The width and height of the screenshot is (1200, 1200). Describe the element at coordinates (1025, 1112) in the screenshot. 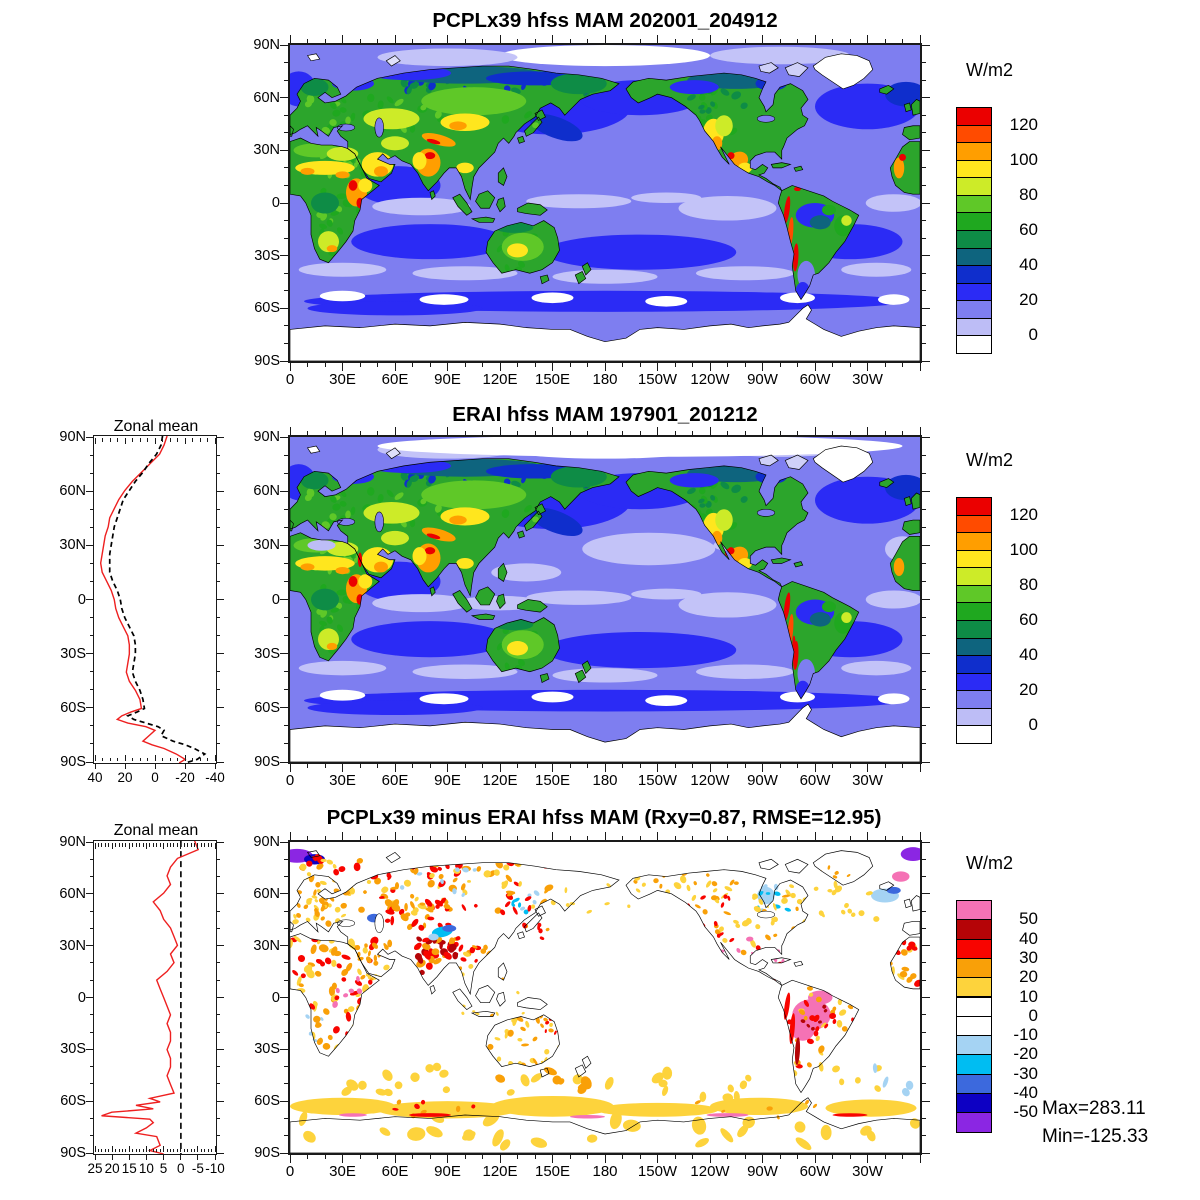

I see `colorbar-tick-label-diff: -50` at that location.